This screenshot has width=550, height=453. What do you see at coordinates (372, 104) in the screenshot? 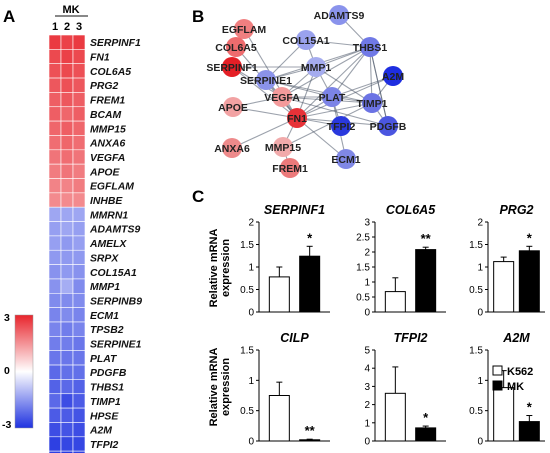
I see `network-node-label: TIMP1` at bounding box center [372, 104].